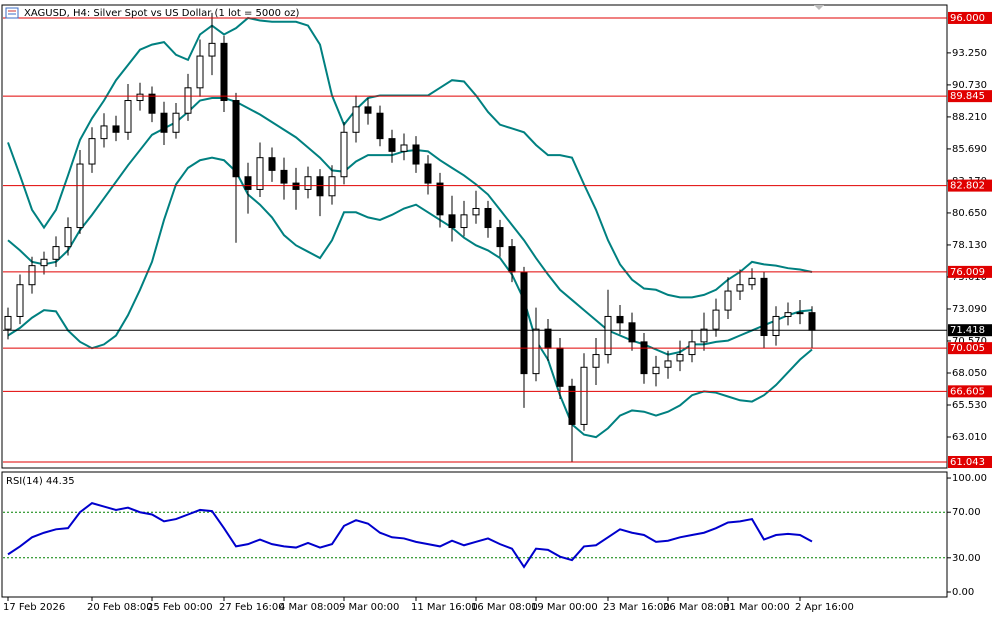  I want to click on rsi-tick-label: 70.00, so click(966, 512).